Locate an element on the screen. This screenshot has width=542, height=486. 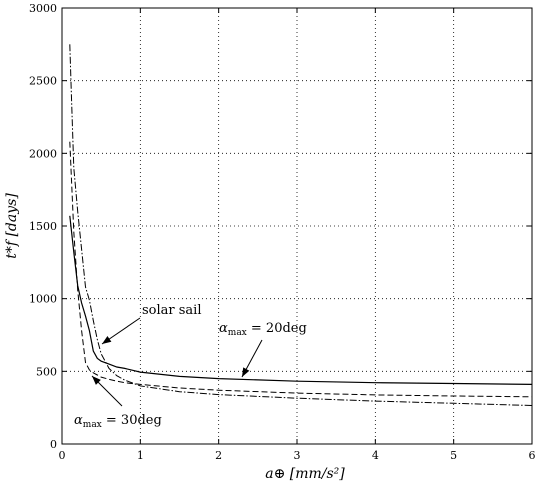
annotation-alpha-30: αmax = 30deg is located at coordinates (118, 421).